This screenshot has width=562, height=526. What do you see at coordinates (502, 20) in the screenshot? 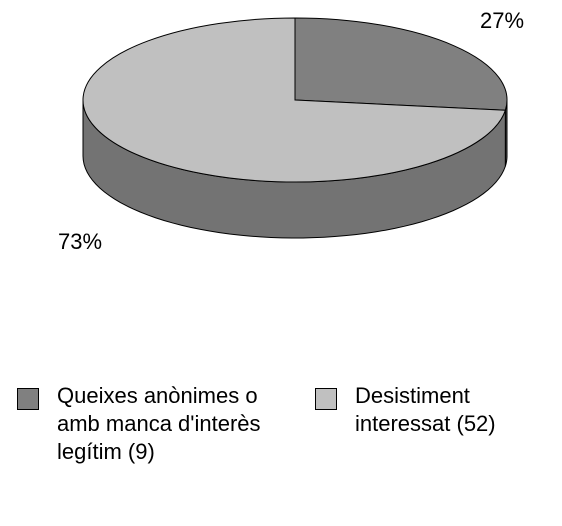
I see `data-label: 27%` at bounding box center [502, 20].